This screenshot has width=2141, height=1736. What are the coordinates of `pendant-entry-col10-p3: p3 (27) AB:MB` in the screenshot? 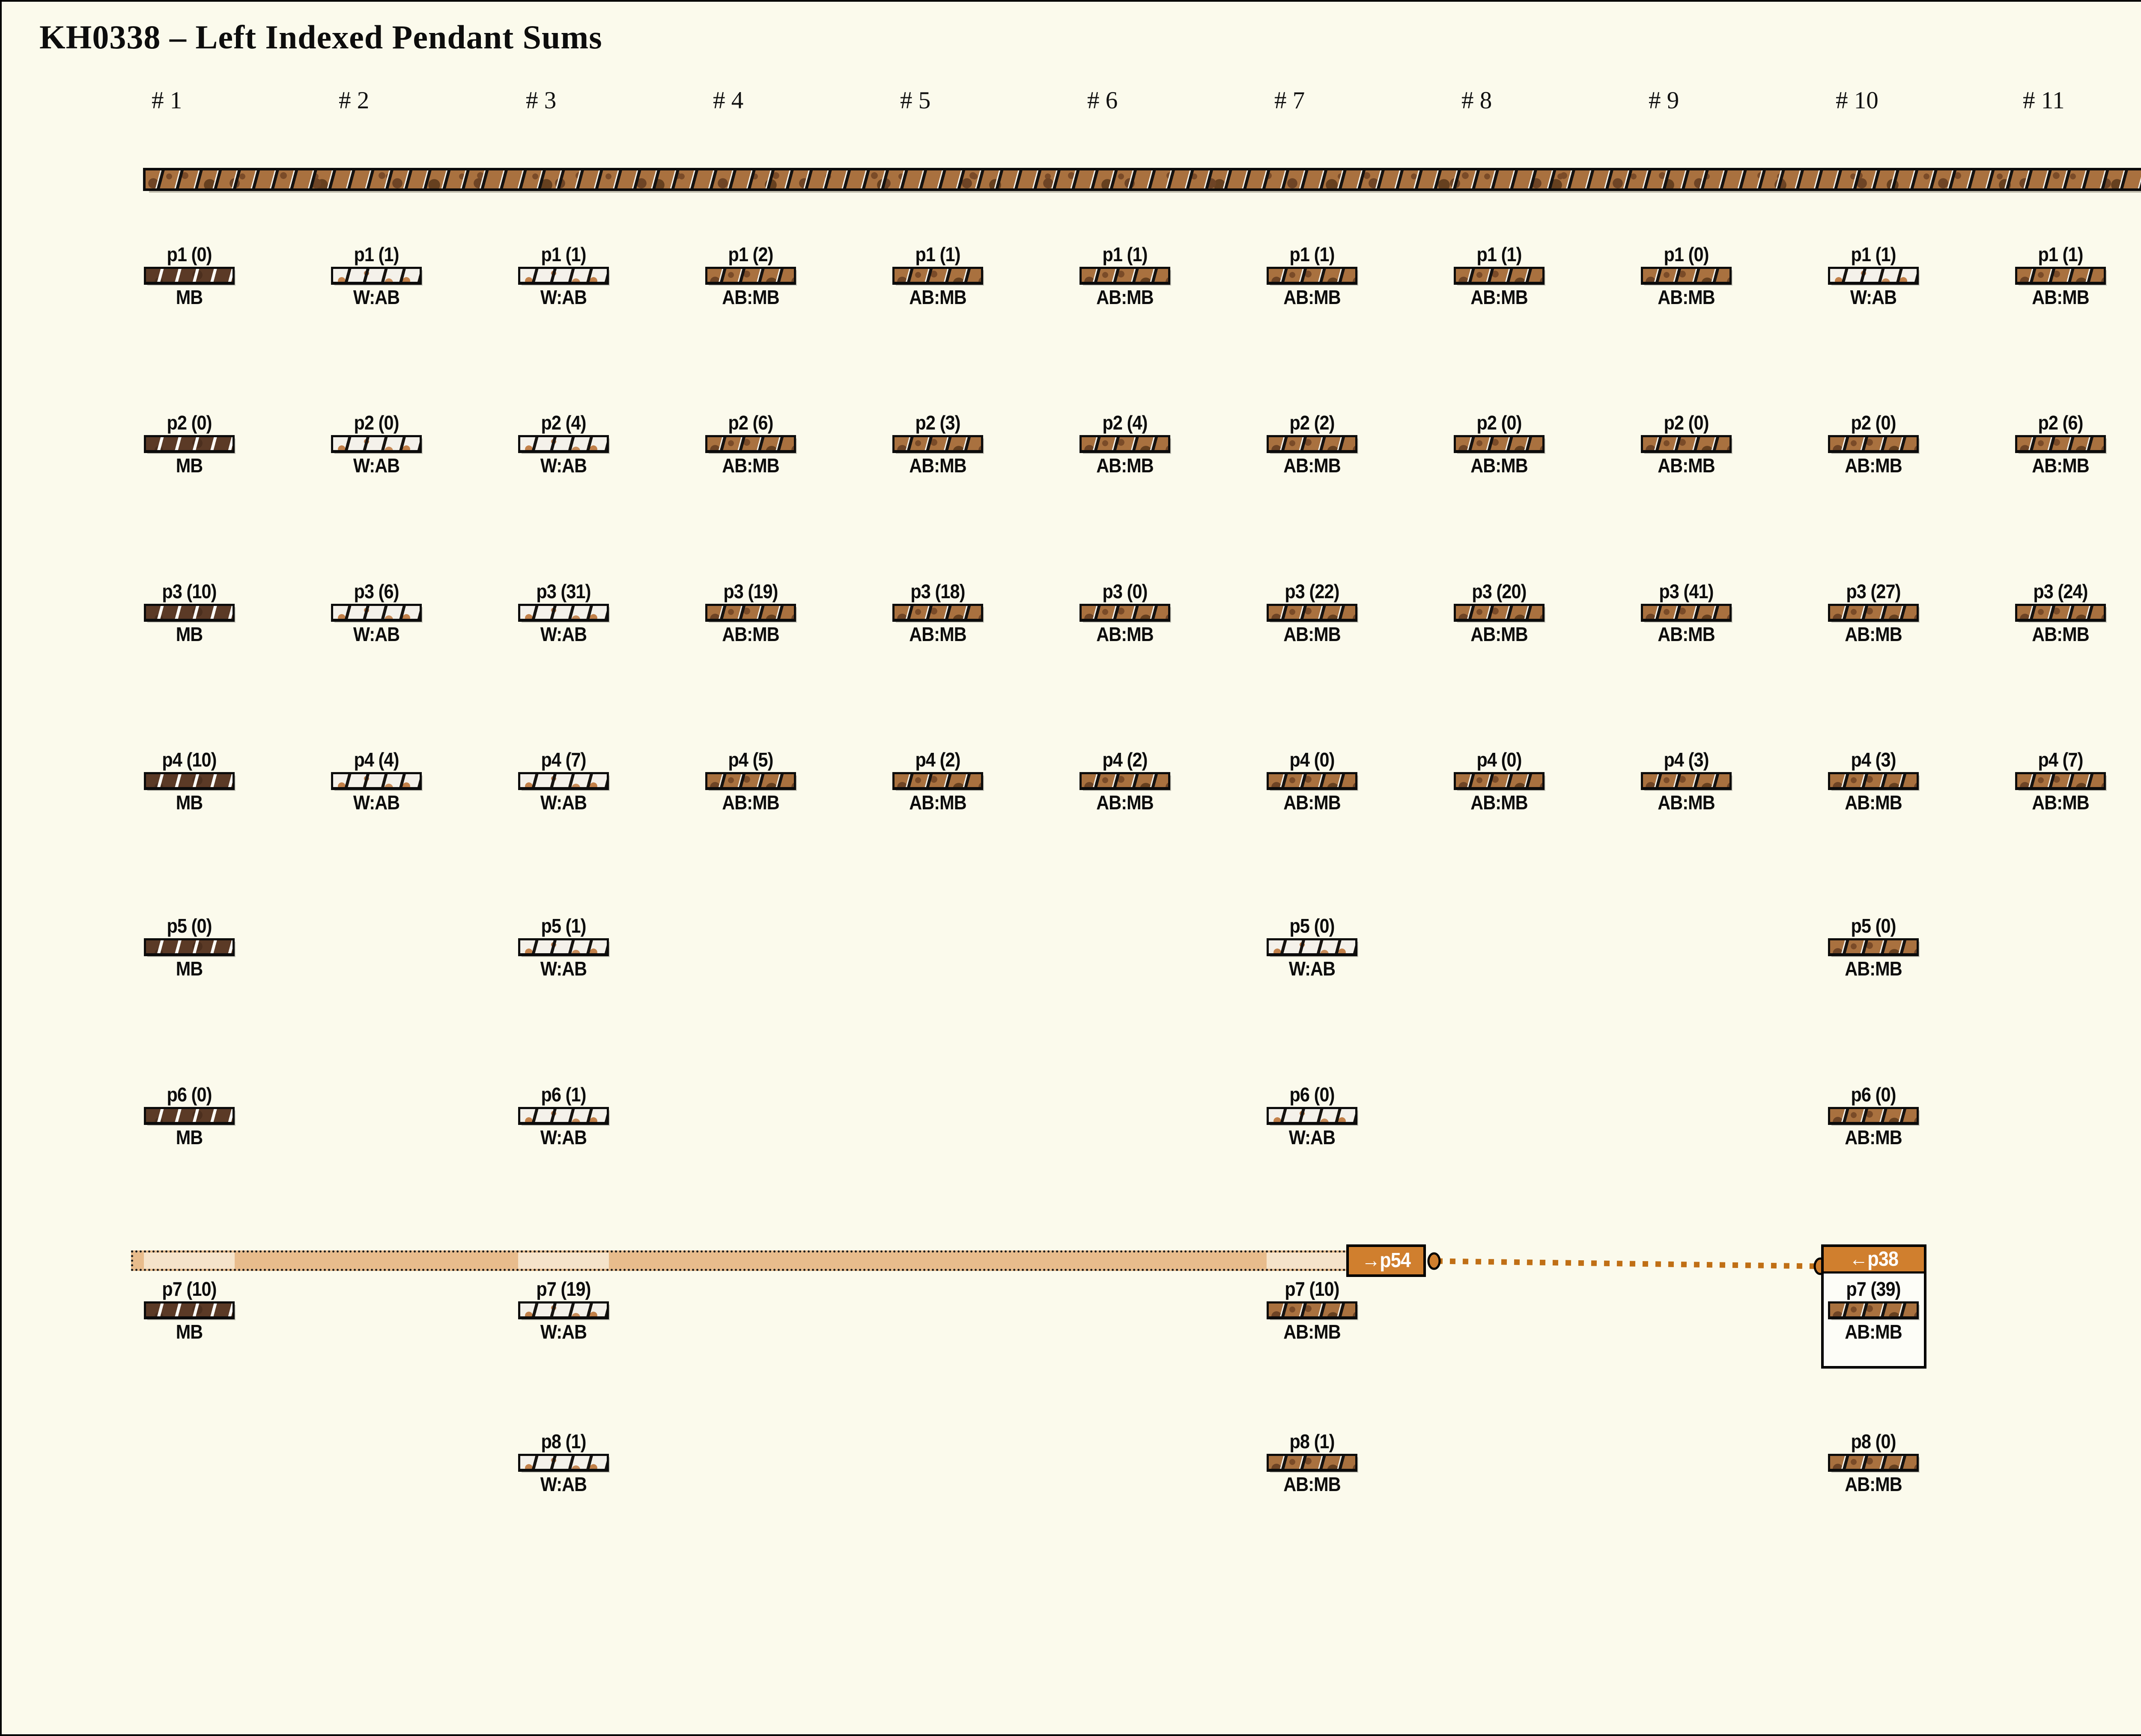 It's located at (1873, 613).